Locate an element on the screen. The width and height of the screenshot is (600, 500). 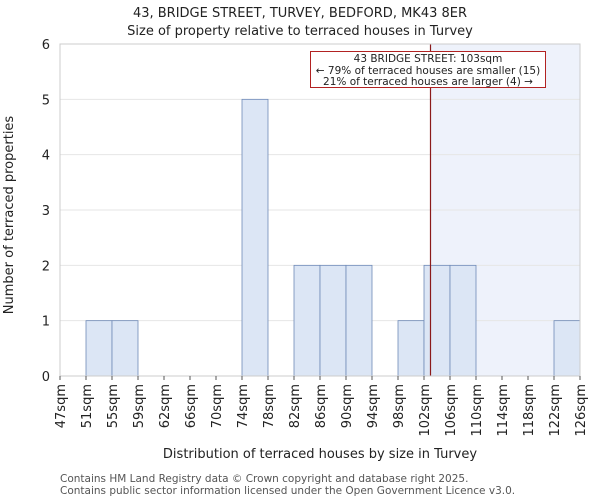
x-tick-label: 126sqm is located at coordinates (581, 410).